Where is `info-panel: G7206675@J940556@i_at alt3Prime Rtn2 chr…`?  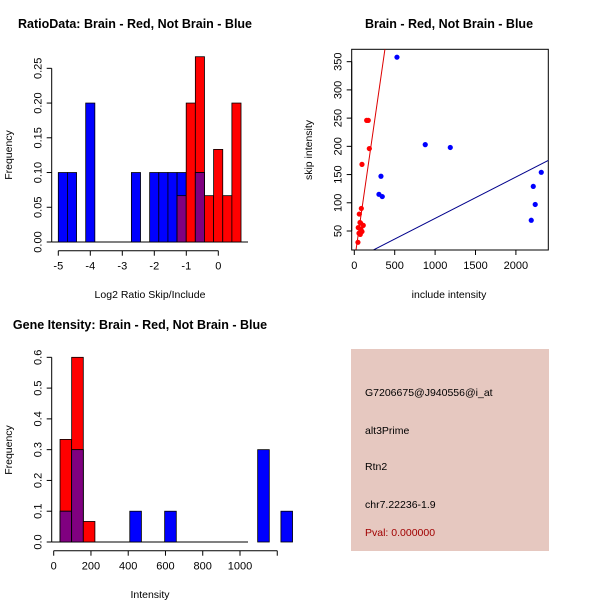 info-panel: G7206675@J940556@i_at alt3Prime Rtn2 chr… is located at coordinates (450, 450).